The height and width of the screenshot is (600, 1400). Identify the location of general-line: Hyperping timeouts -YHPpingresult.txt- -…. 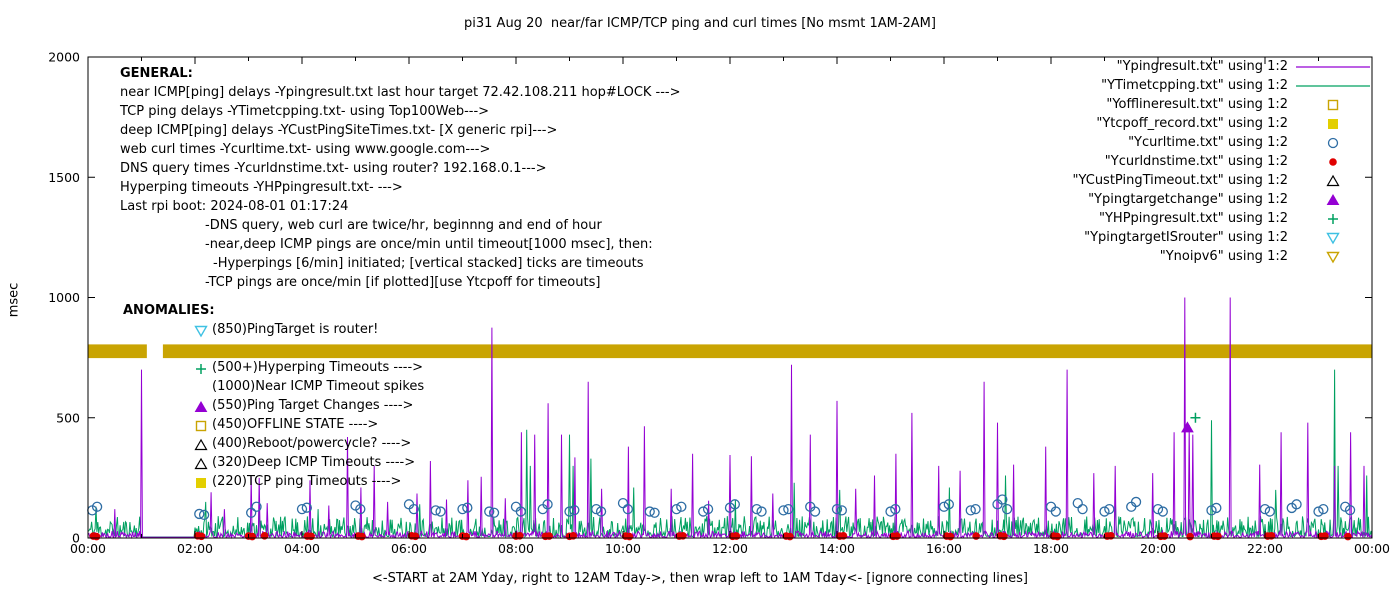
(261, 187).